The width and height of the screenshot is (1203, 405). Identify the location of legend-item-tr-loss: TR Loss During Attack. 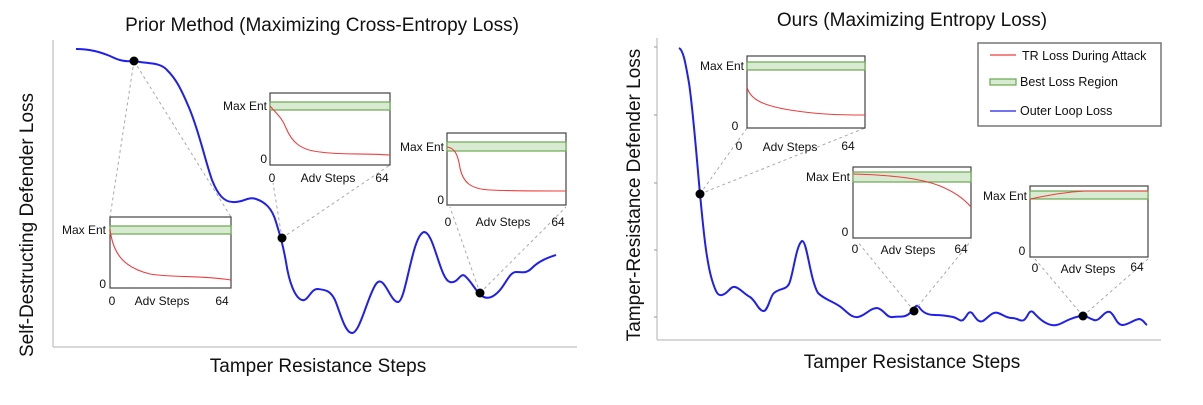
(1084, 56).